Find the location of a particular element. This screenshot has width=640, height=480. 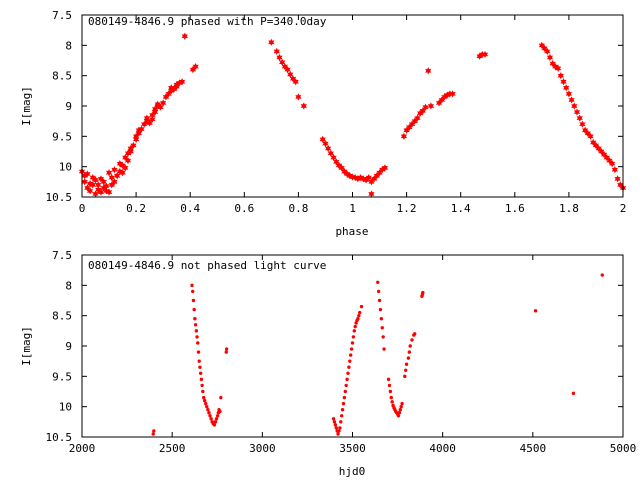

unphased-x-tick-label: 4500 is located at coordinates (533, 448).